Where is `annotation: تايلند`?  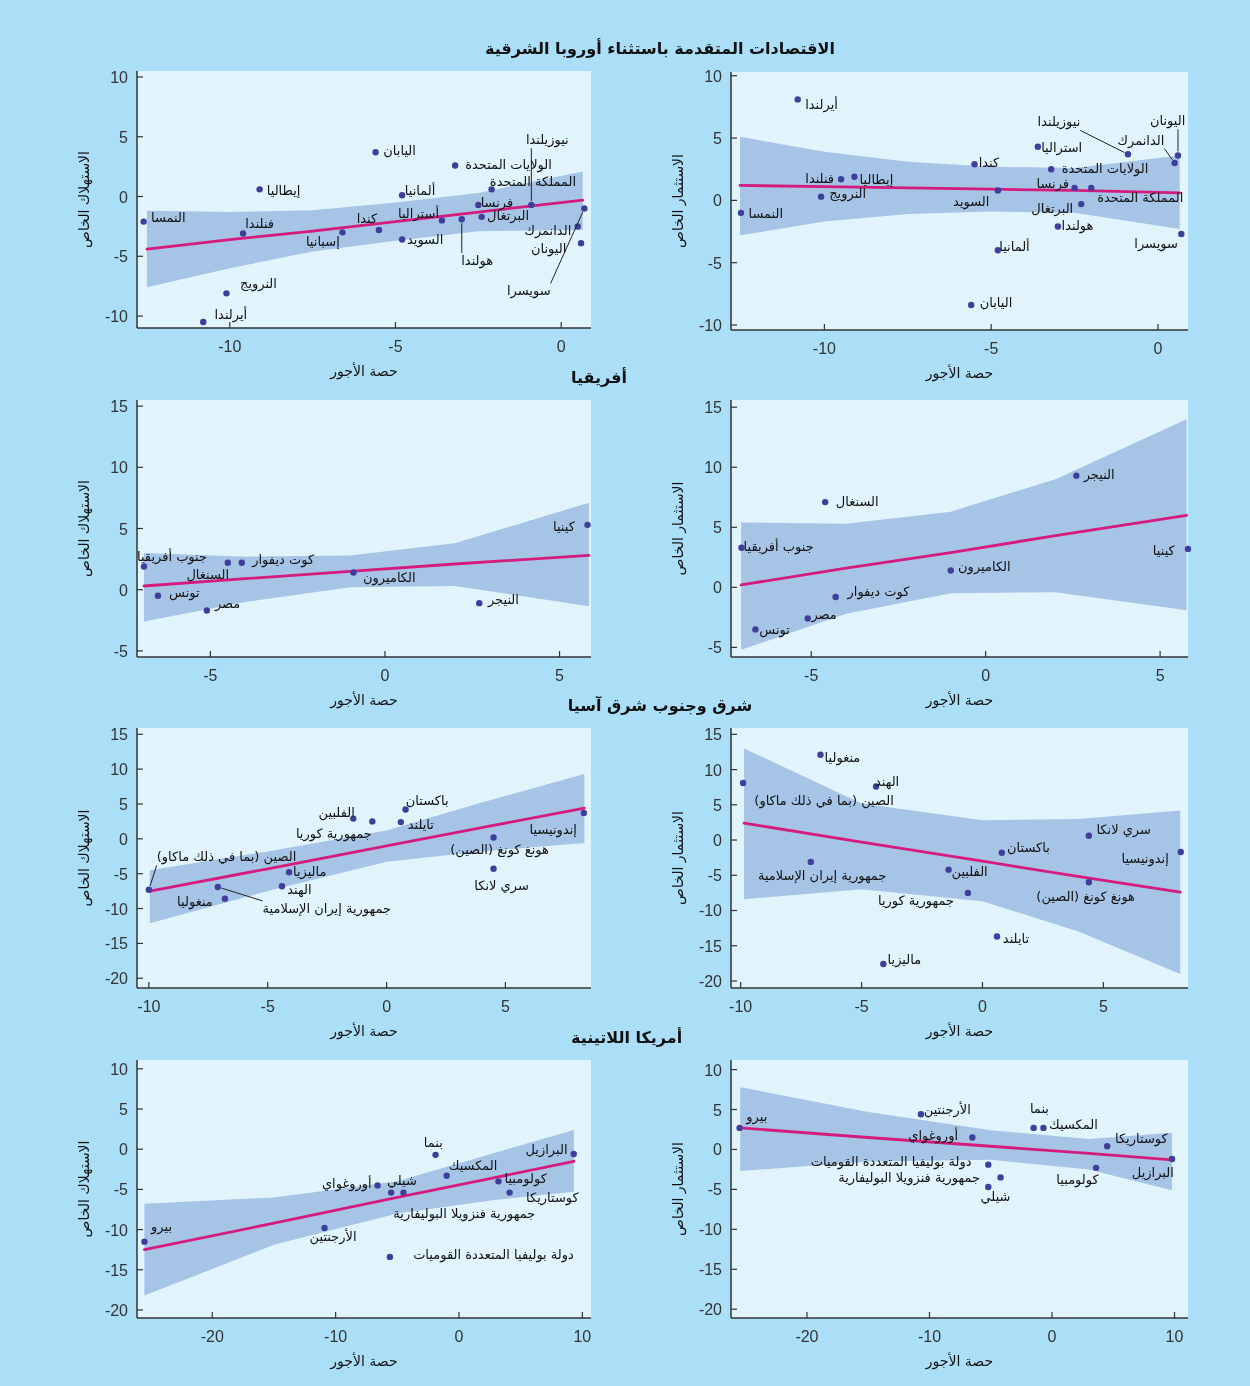 annotation: تايلند is located at coordinates (1016, 938).